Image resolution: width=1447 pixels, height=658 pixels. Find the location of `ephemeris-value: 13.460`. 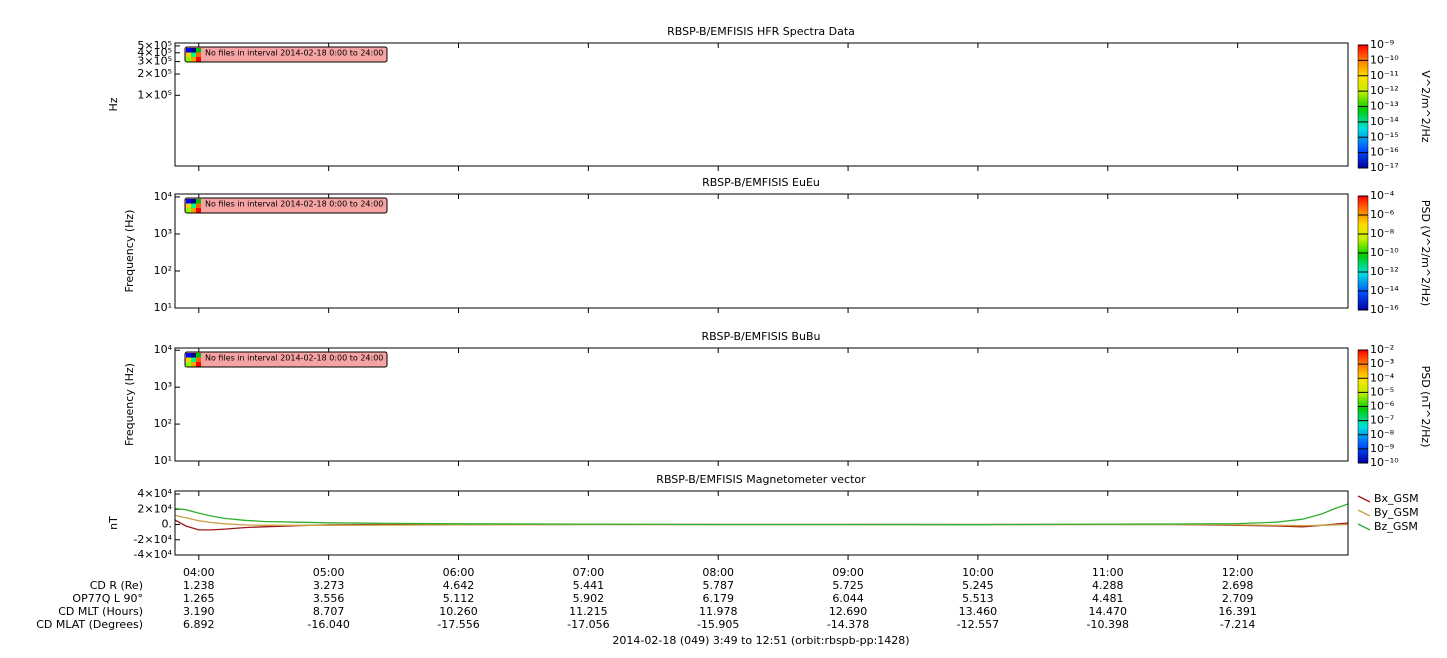

ephemeris-value: 13.460 is located at coordinates (978, 611).